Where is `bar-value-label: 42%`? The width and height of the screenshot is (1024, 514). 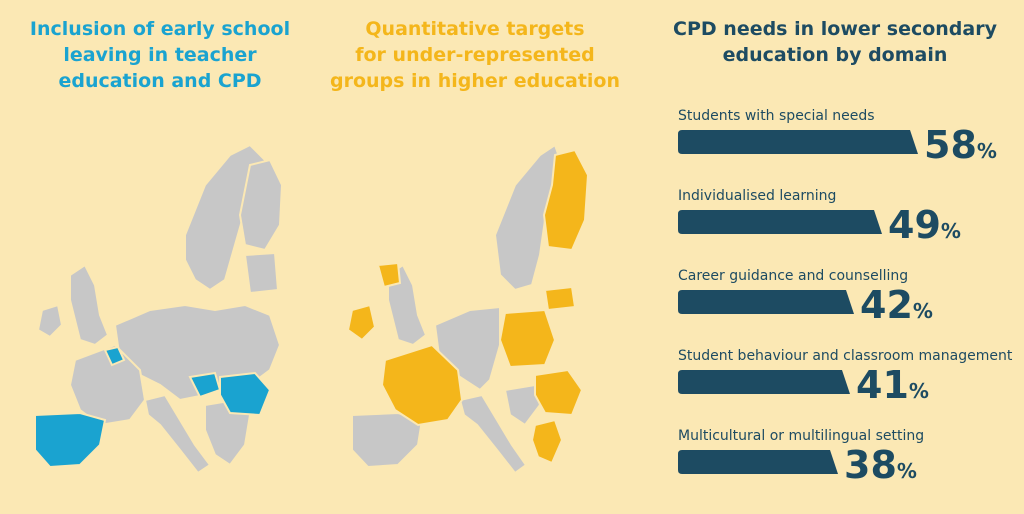
bar-value-label: 42% is located at coordinates (896, 305).